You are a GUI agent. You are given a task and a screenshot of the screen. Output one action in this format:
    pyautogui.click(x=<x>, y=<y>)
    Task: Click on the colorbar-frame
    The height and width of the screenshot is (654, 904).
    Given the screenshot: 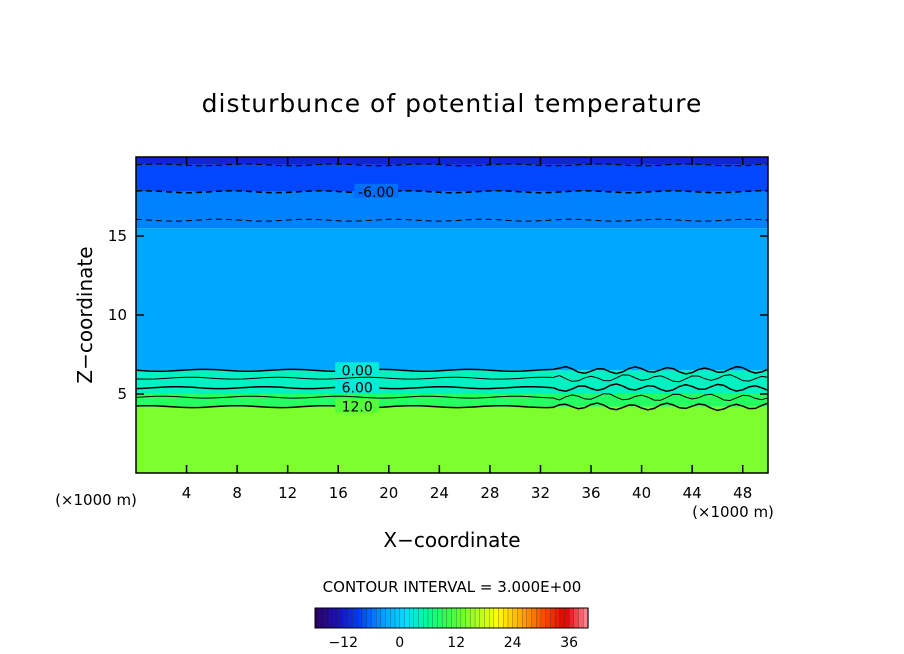 What is the action you would take?
    pyautogui.click(x=451, y=618)
    